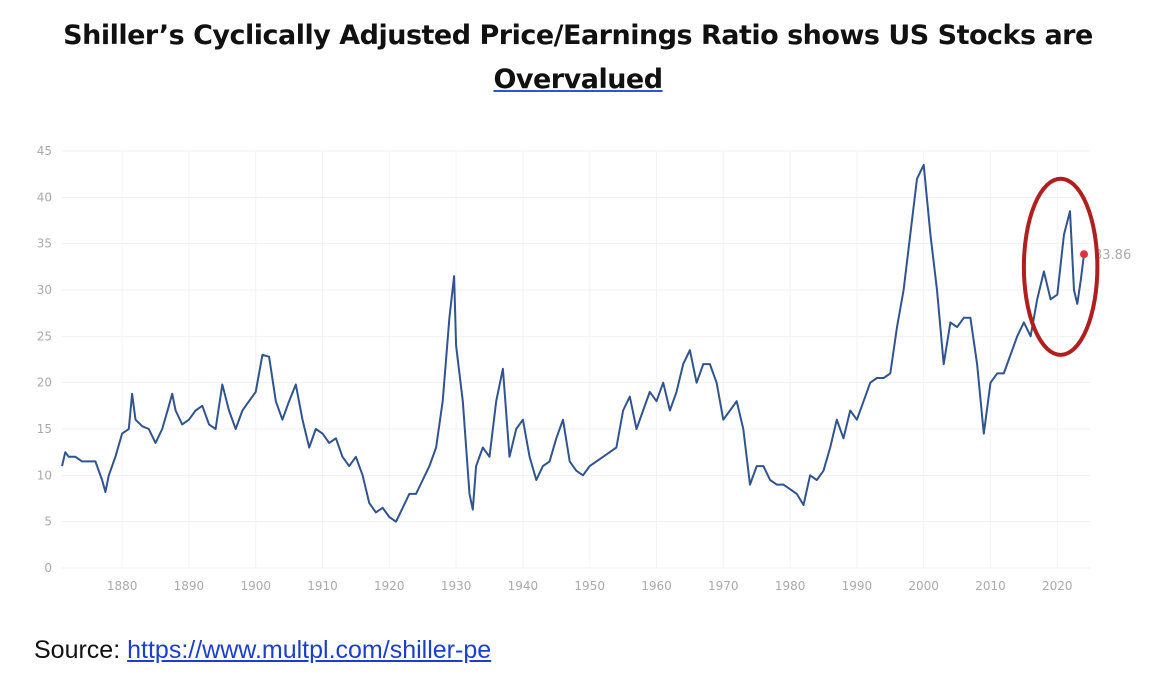 The width and height of the screenshot is (1156, 692). Describe the element at coordinates (44, 429) in the screenshot. I see `y-tick-label: 15` at that location.